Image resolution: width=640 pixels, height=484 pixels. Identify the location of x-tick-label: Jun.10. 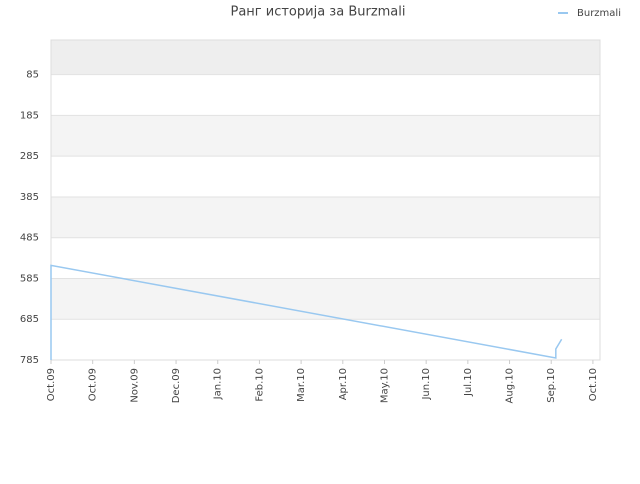
(426, 384).